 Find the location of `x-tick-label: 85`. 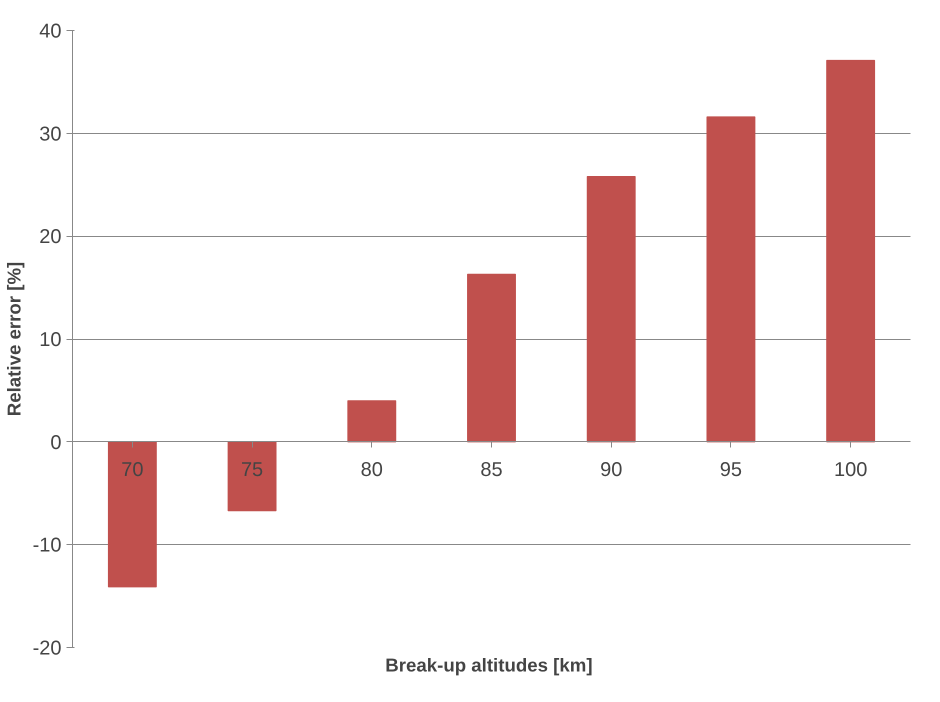

x-tick-label: 85 is located at coordinates (491, 469).